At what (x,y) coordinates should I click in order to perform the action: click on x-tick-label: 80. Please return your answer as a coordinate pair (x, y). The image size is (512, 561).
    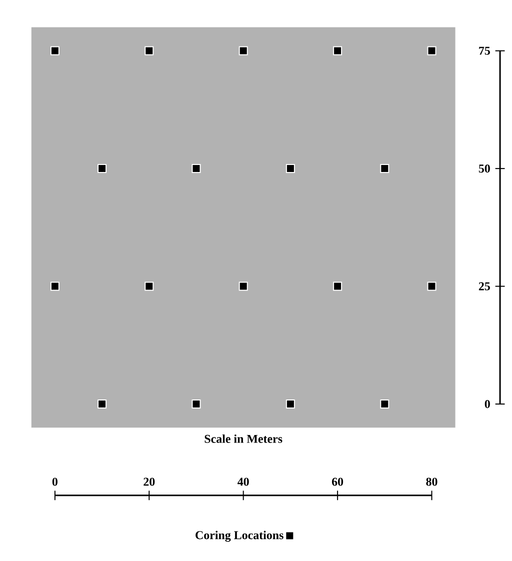
    Looking at the image, I should click on (432, 482).